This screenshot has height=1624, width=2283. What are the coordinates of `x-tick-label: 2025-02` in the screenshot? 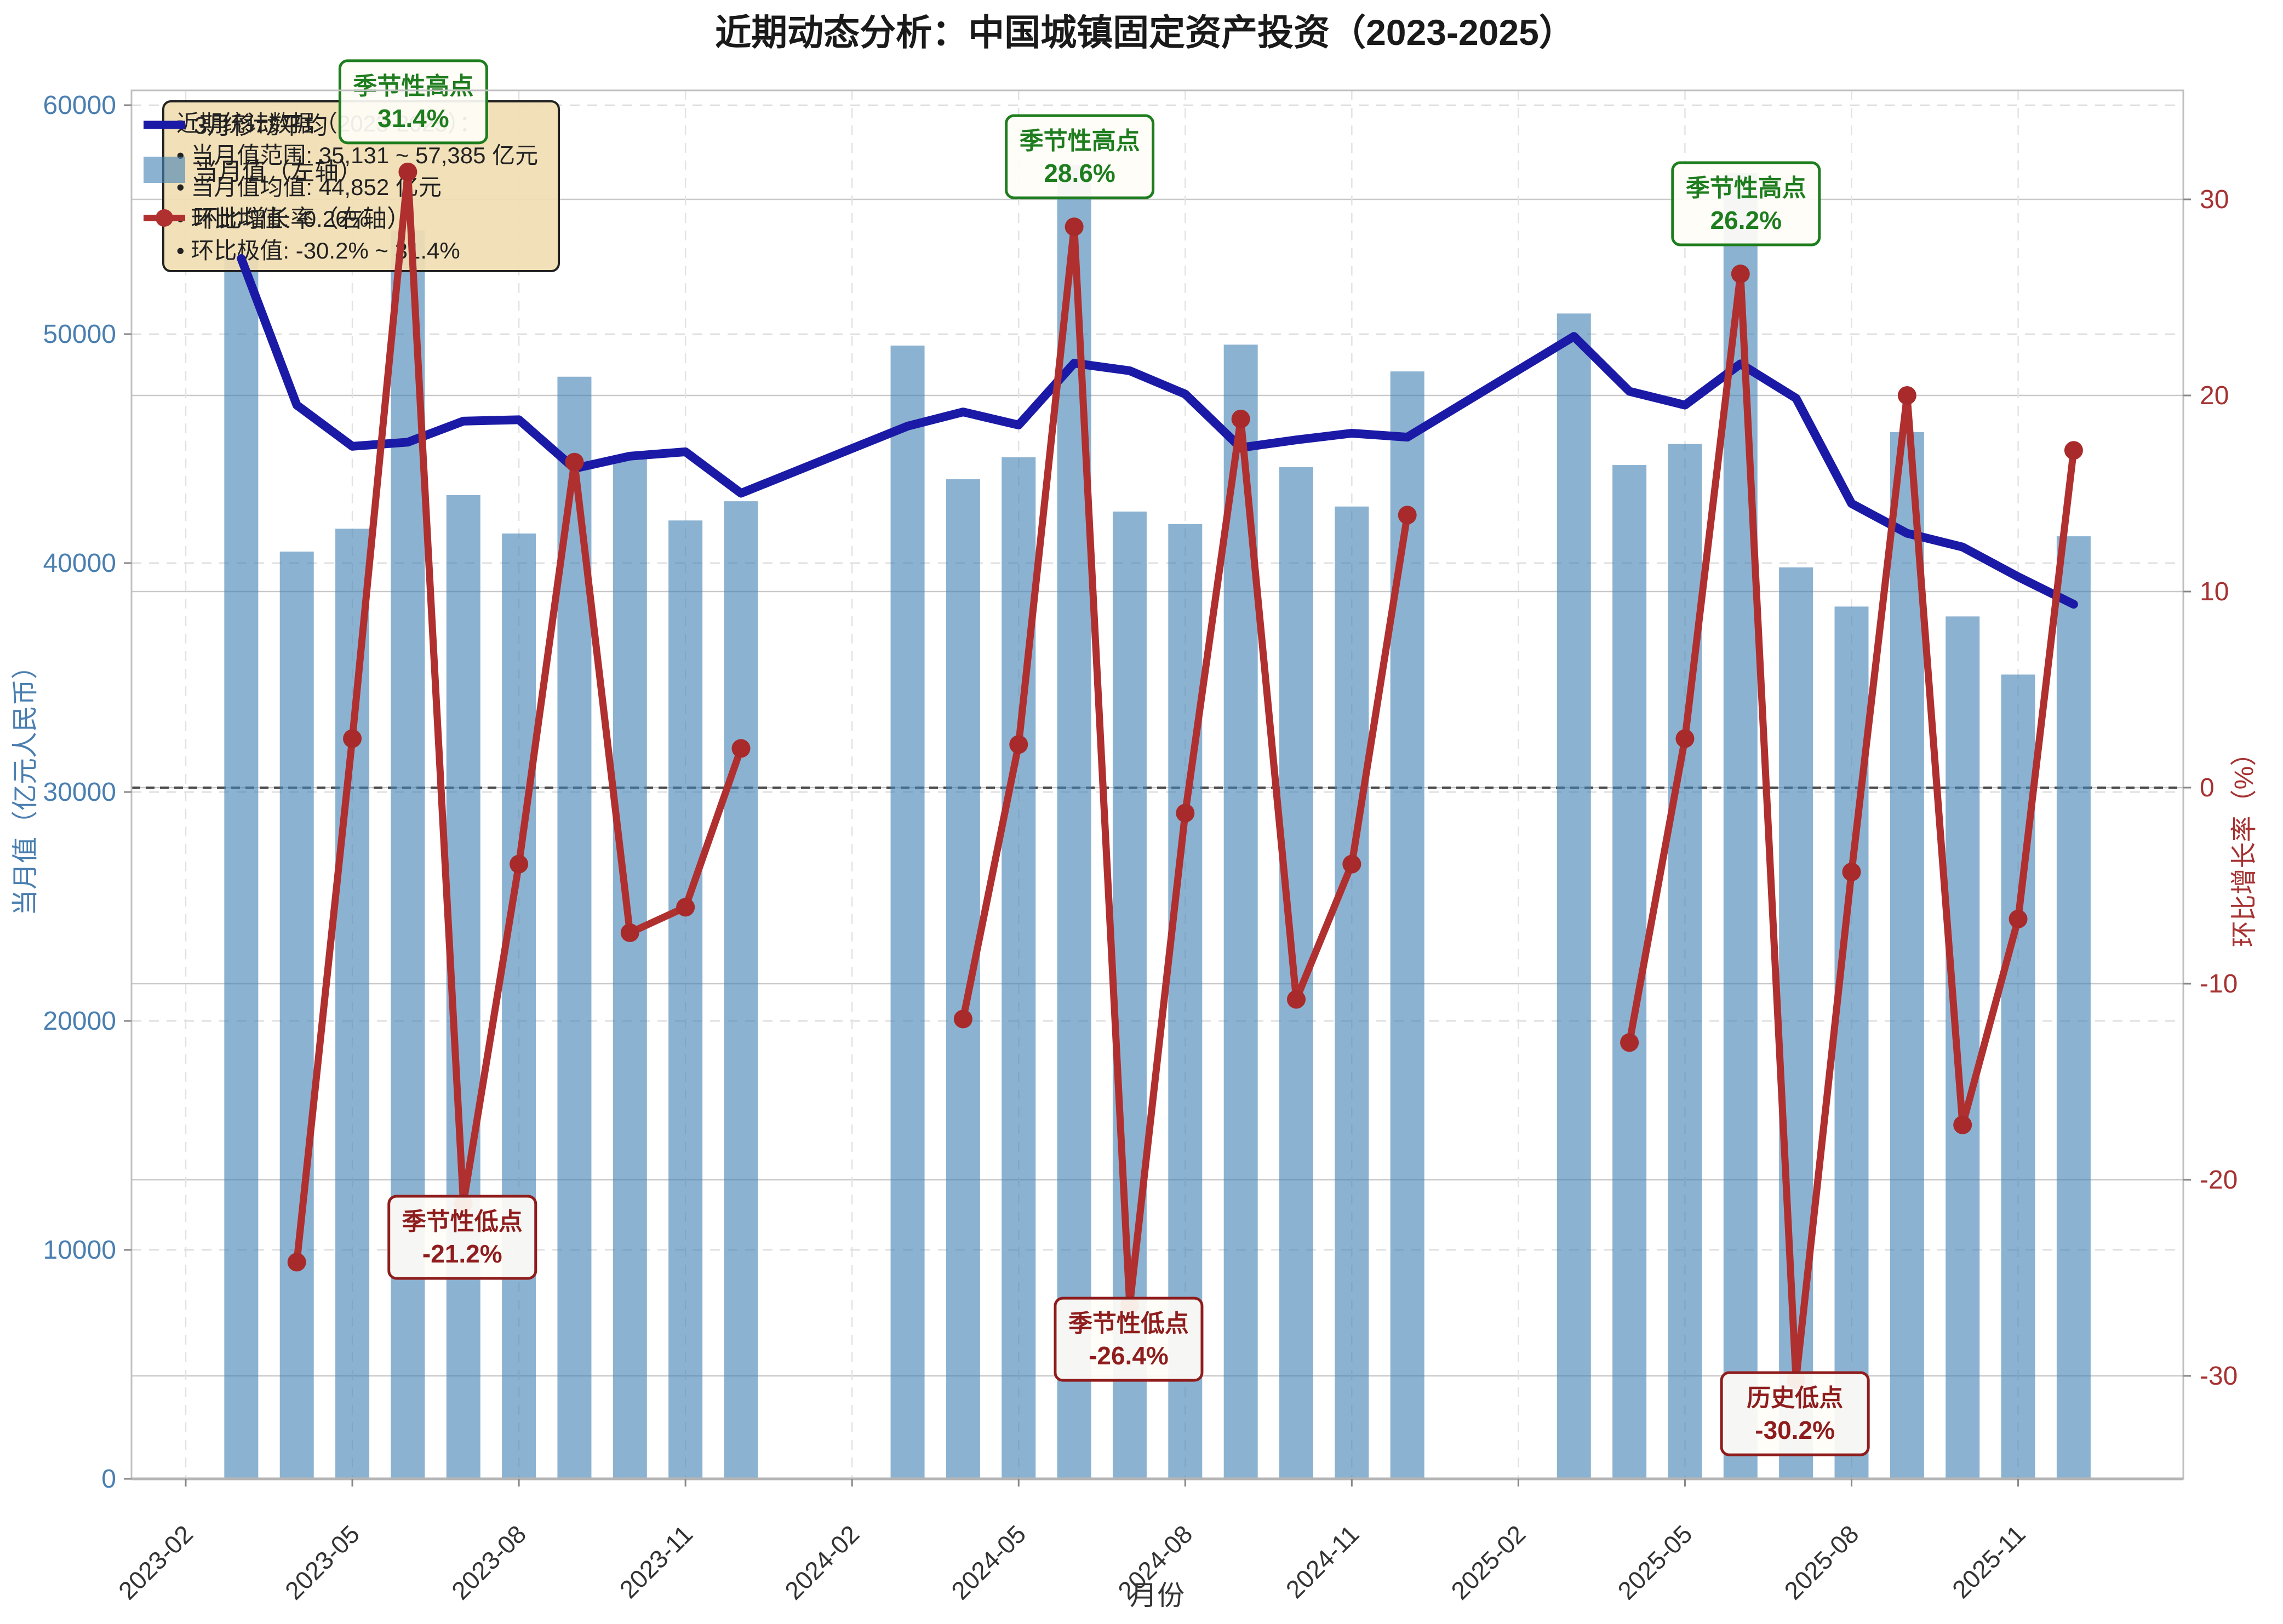 It's located at (1488, 1562).